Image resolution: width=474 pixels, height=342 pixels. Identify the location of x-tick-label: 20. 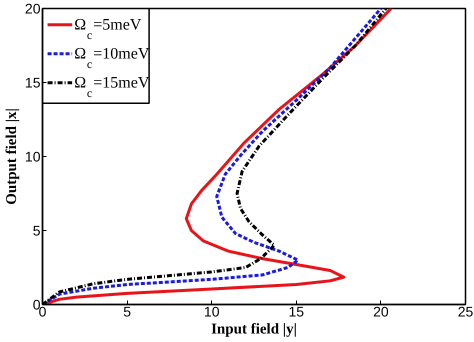
(381, 312).